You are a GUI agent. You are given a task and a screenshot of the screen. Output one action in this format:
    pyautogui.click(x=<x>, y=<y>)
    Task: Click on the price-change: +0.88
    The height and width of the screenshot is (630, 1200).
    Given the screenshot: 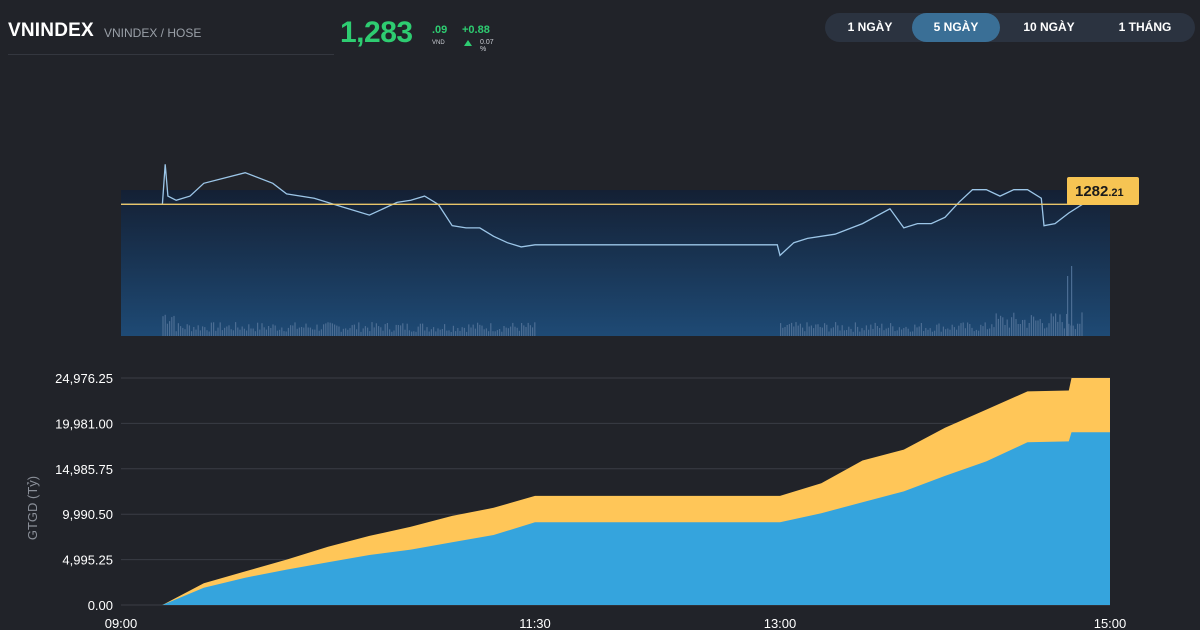 What is the action you would take?
    pyautogui.click(x=476, y=30)
    